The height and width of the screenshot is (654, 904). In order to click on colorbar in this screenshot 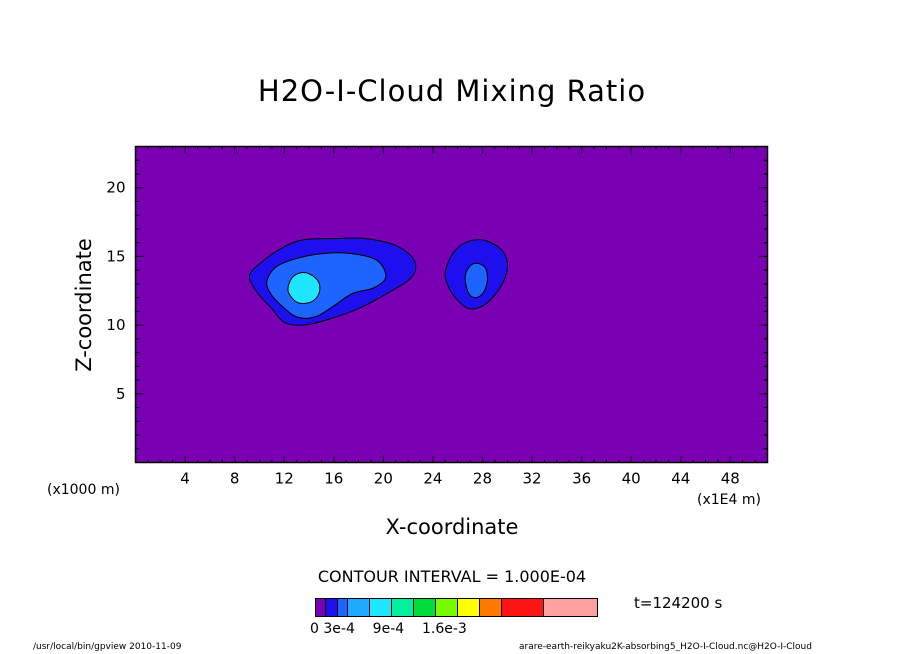, I will do `click(456, 607)`.